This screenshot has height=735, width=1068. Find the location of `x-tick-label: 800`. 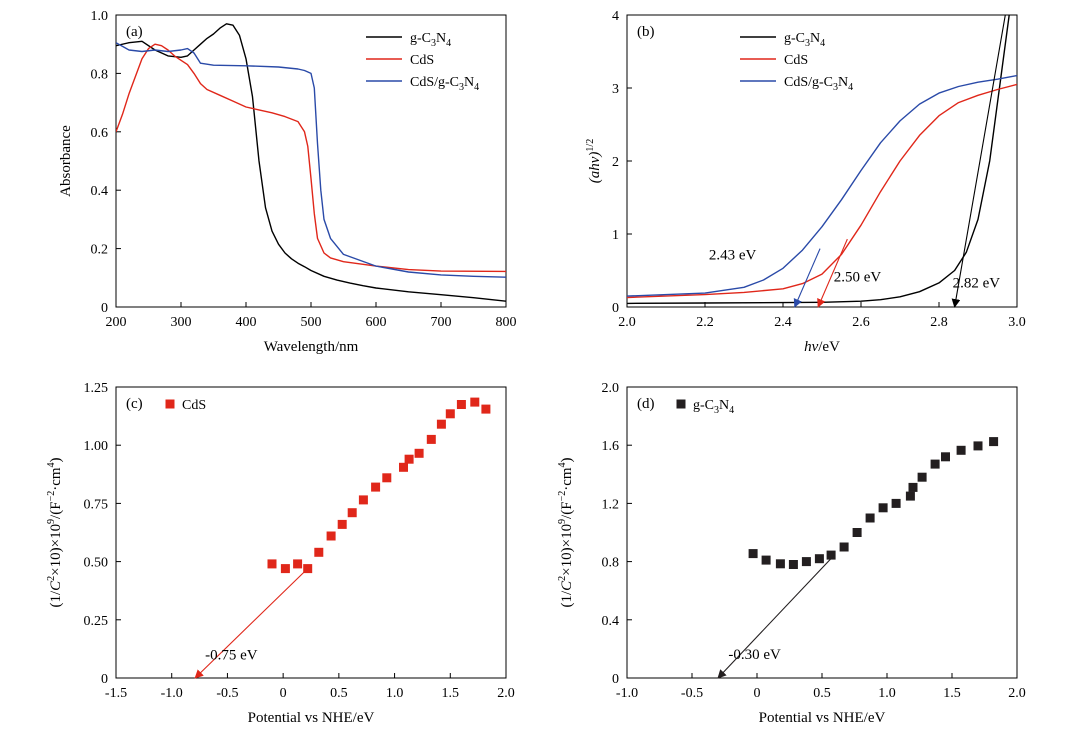

x-tick-label: 800 is located at coordinates (506, 322).